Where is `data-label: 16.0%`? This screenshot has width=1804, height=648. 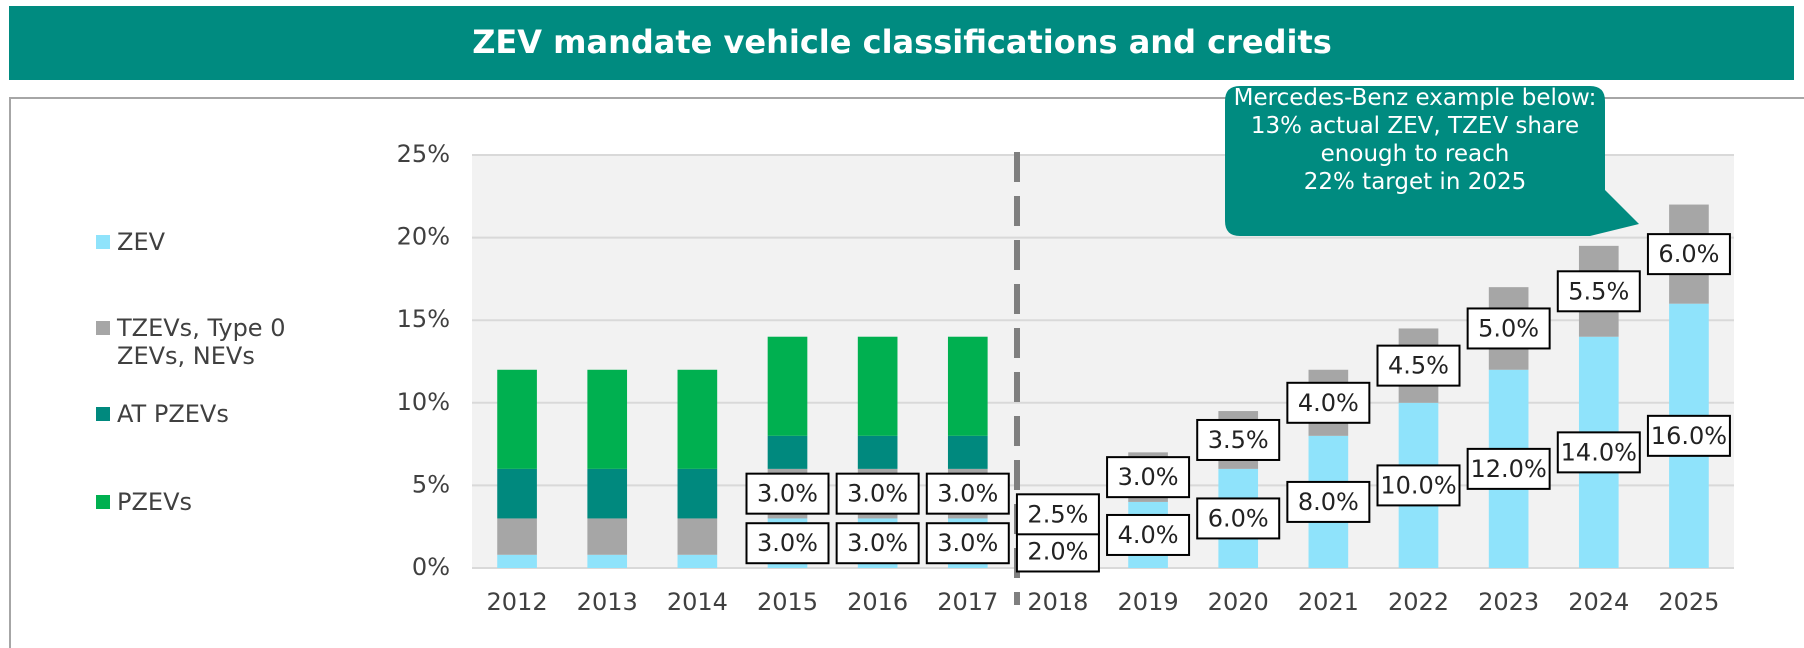
data-label: 16.0% is located at coordinates (1689, 436).